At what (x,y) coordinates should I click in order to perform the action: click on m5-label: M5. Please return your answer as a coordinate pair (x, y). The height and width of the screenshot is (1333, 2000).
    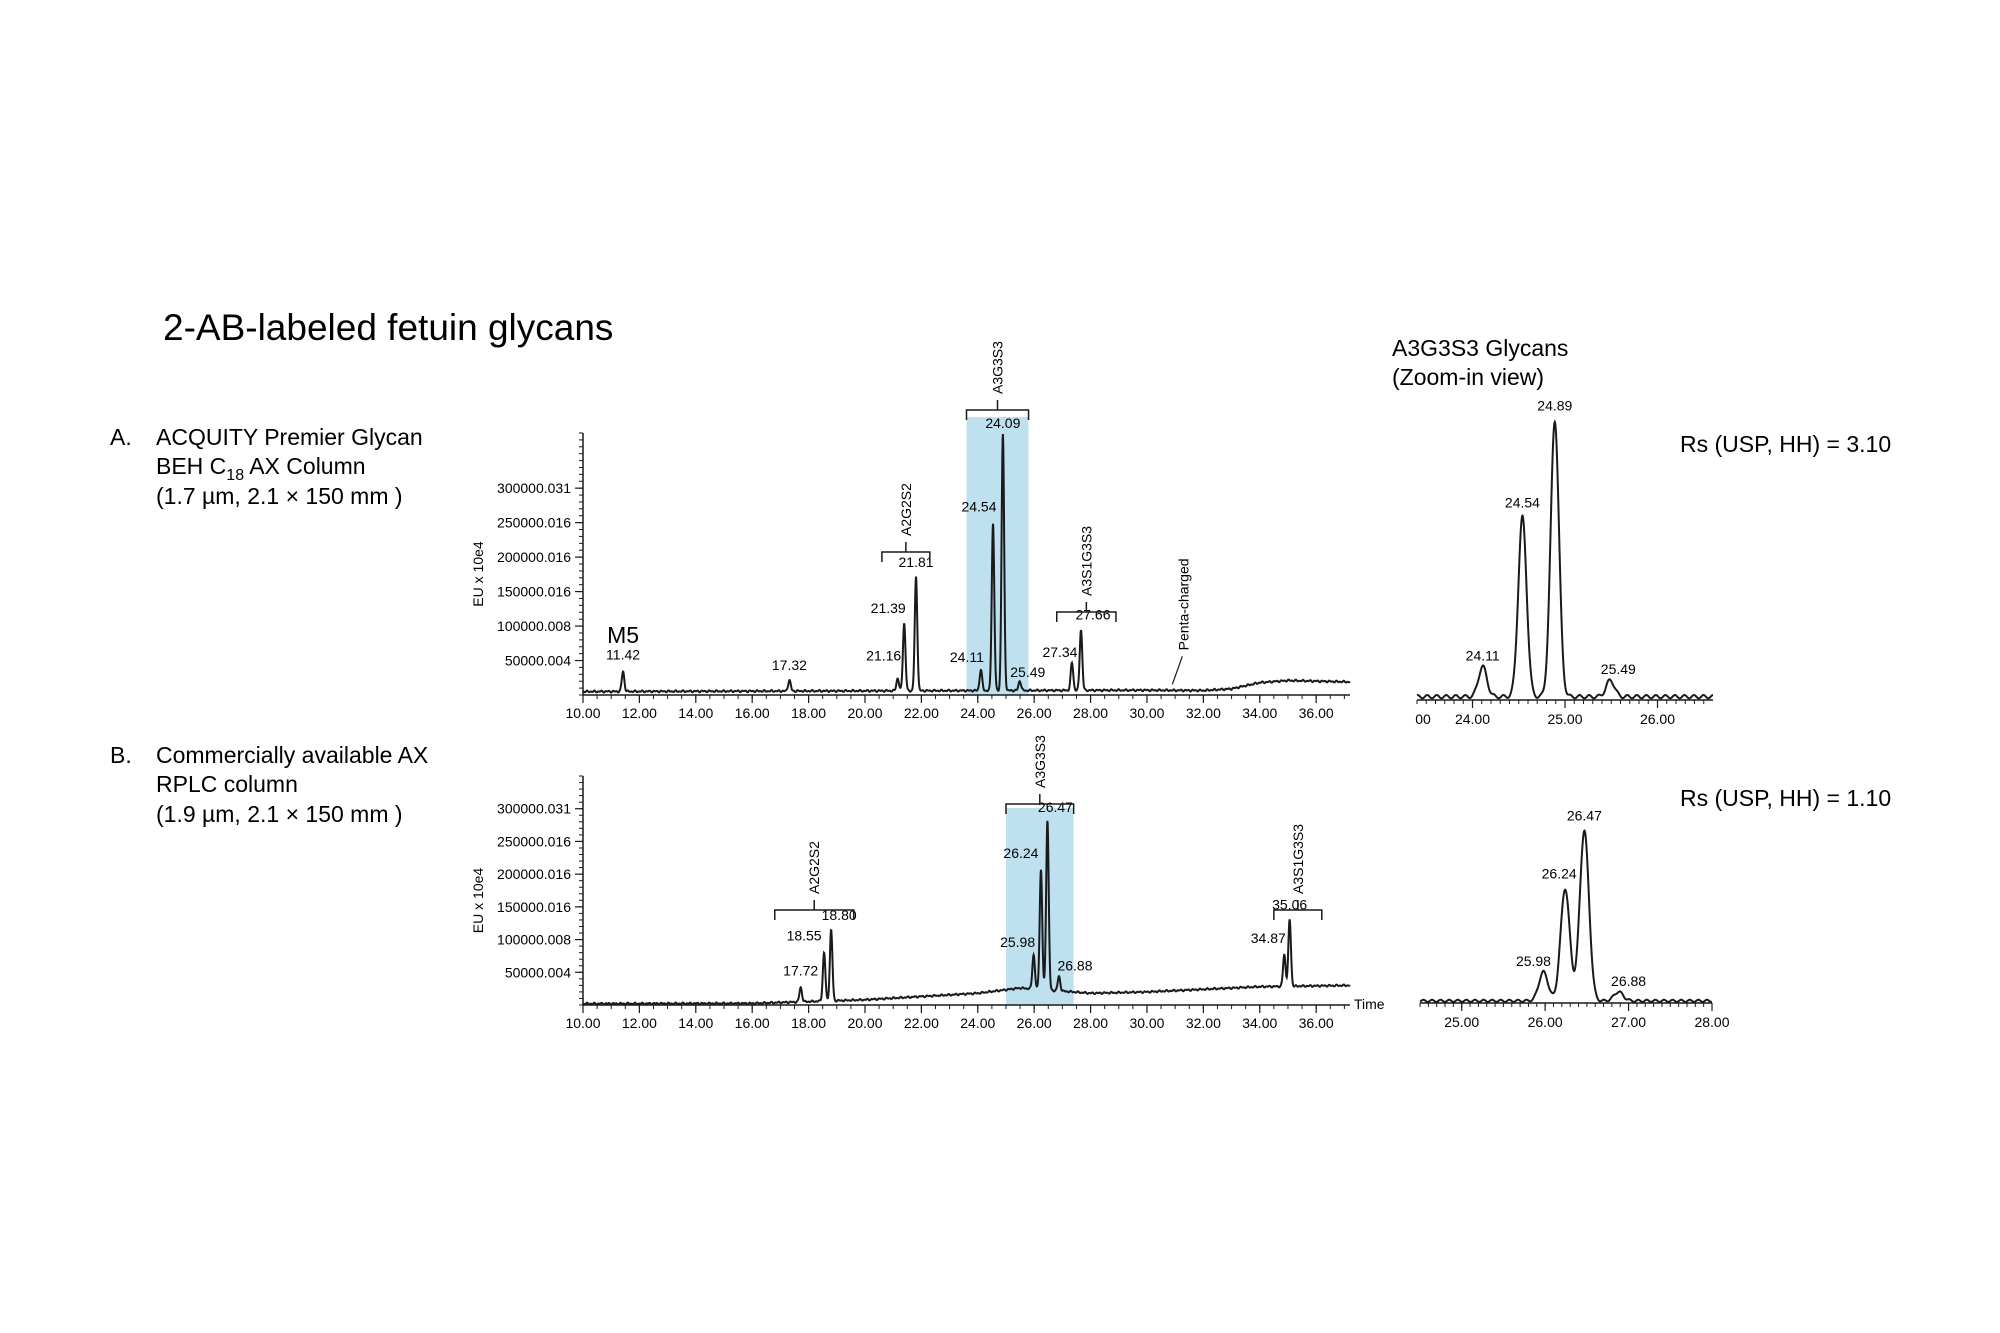
    Looking at the image, I should click on (623, 635).